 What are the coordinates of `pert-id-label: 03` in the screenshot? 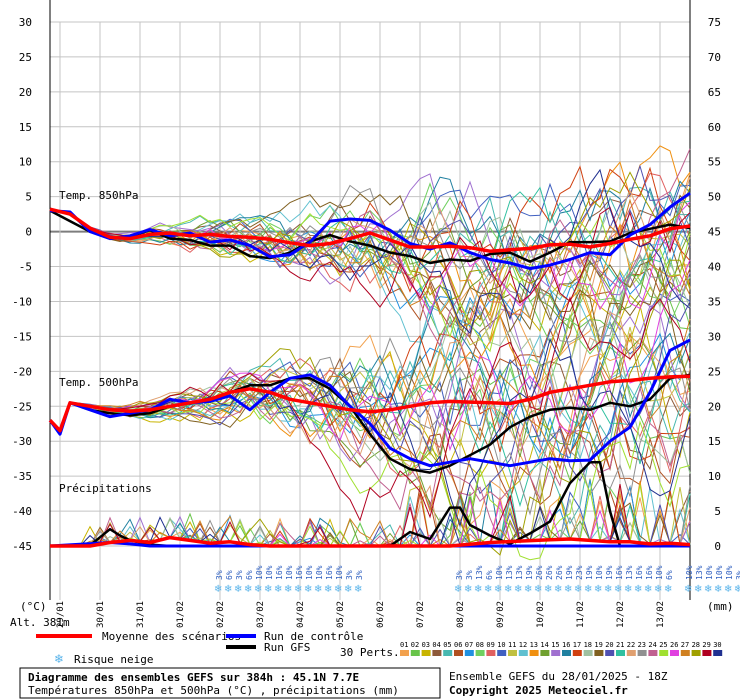 It's located at (426, 645).